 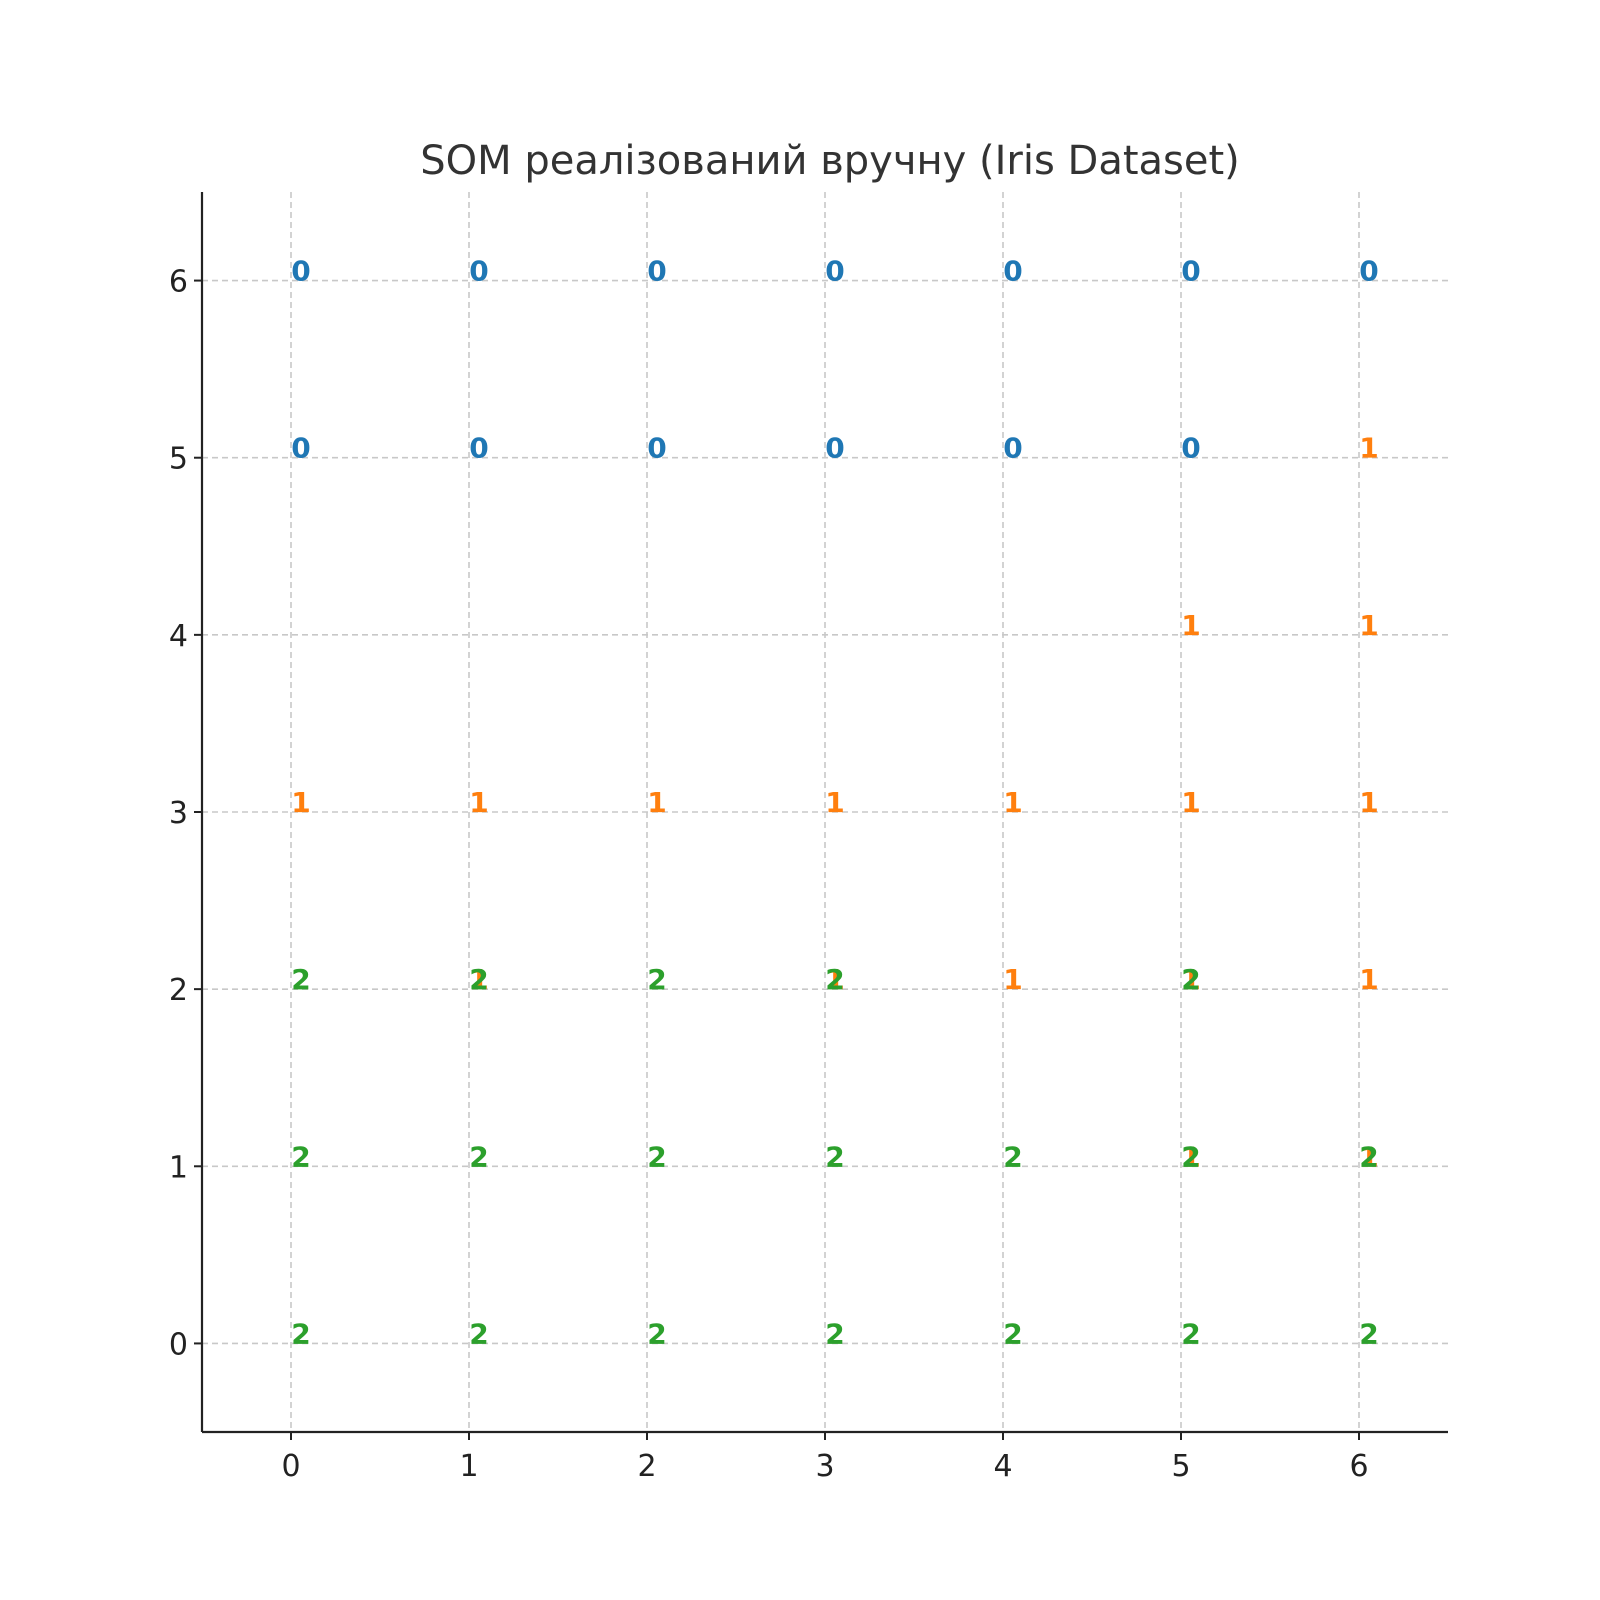 I want to click on x-tick-label: 0, so click(x=290, y=1466).